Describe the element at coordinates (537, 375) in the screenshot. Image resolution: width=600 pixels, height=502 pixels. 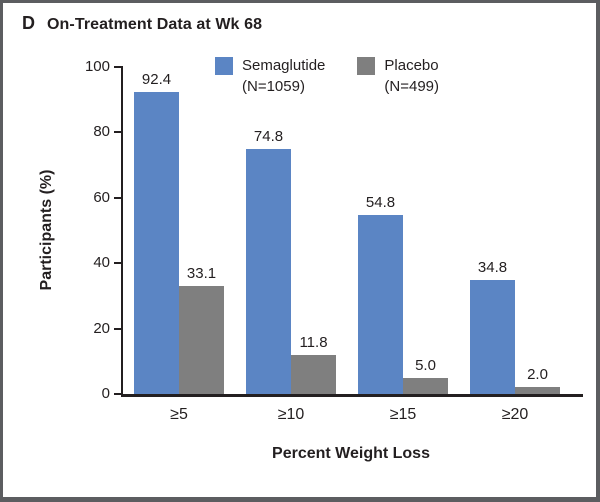
I see `bar-value-label: 2.0` at that location.